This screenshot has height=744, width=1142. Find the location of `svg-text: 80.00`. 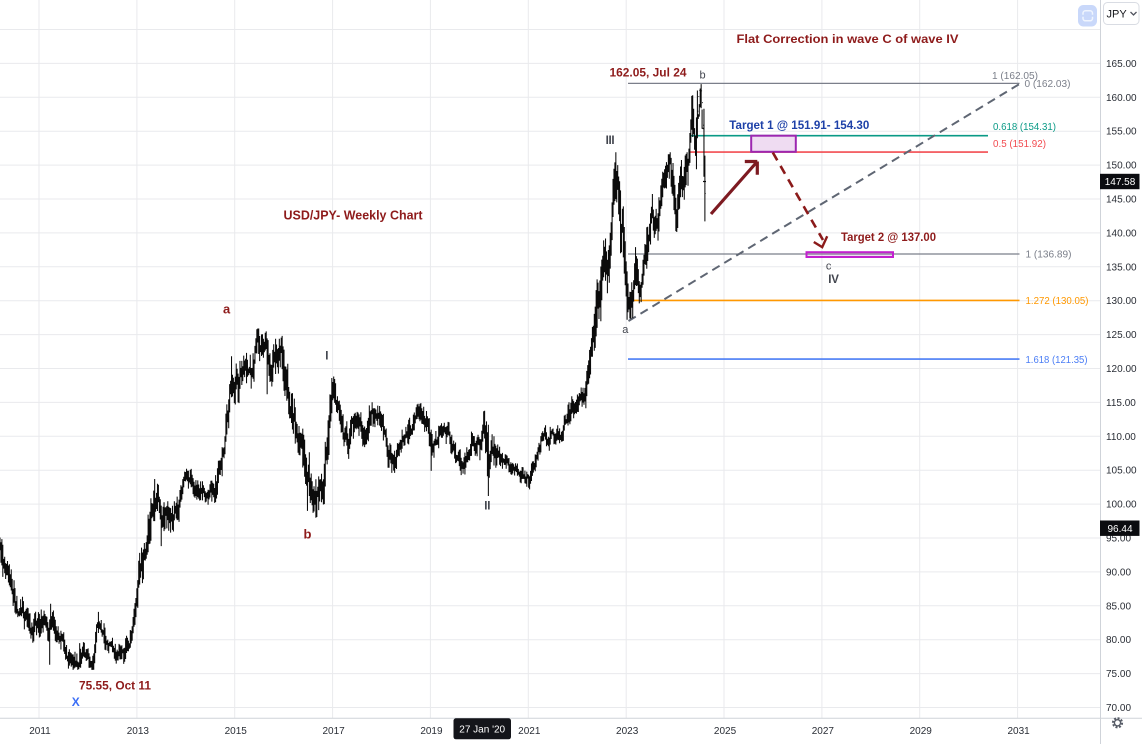

svg-text: 80.00 is located at coordinates (1118, 640).